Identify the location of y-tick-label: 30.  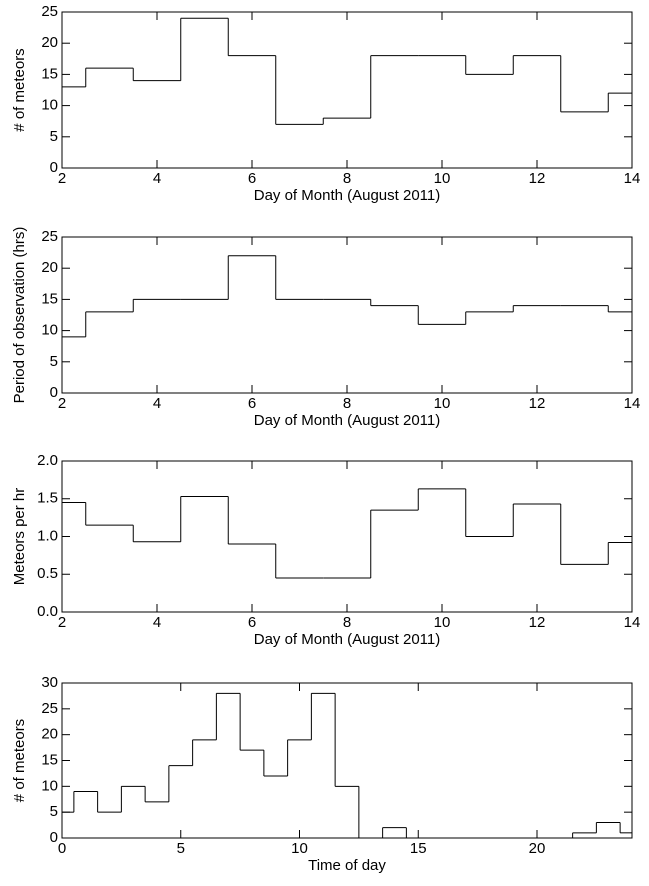
(49, 682).